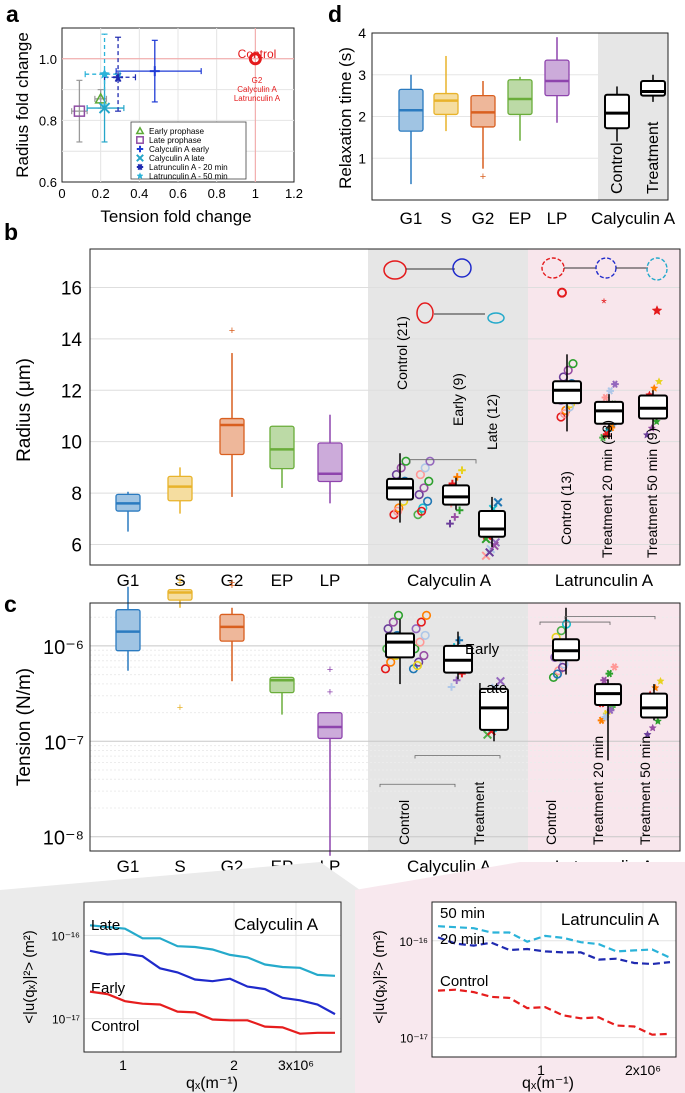 This screenshot has height=1093, width=685. I want to click on panel-b-ytick: 12, so click(71, 391).